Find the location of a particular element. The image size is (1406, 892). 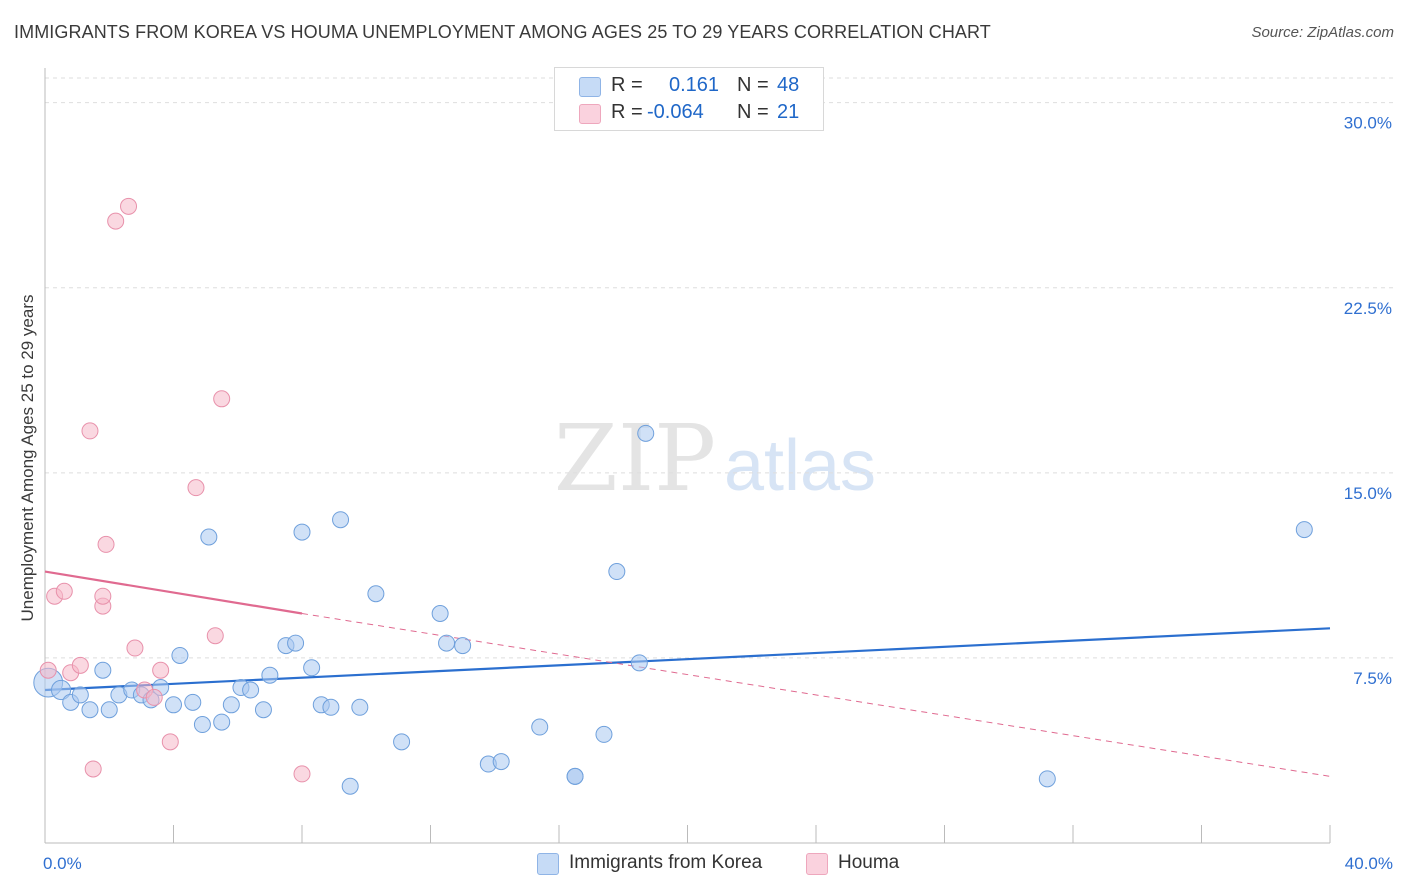

houma-trend-extension is located at coordinates (816, 695).